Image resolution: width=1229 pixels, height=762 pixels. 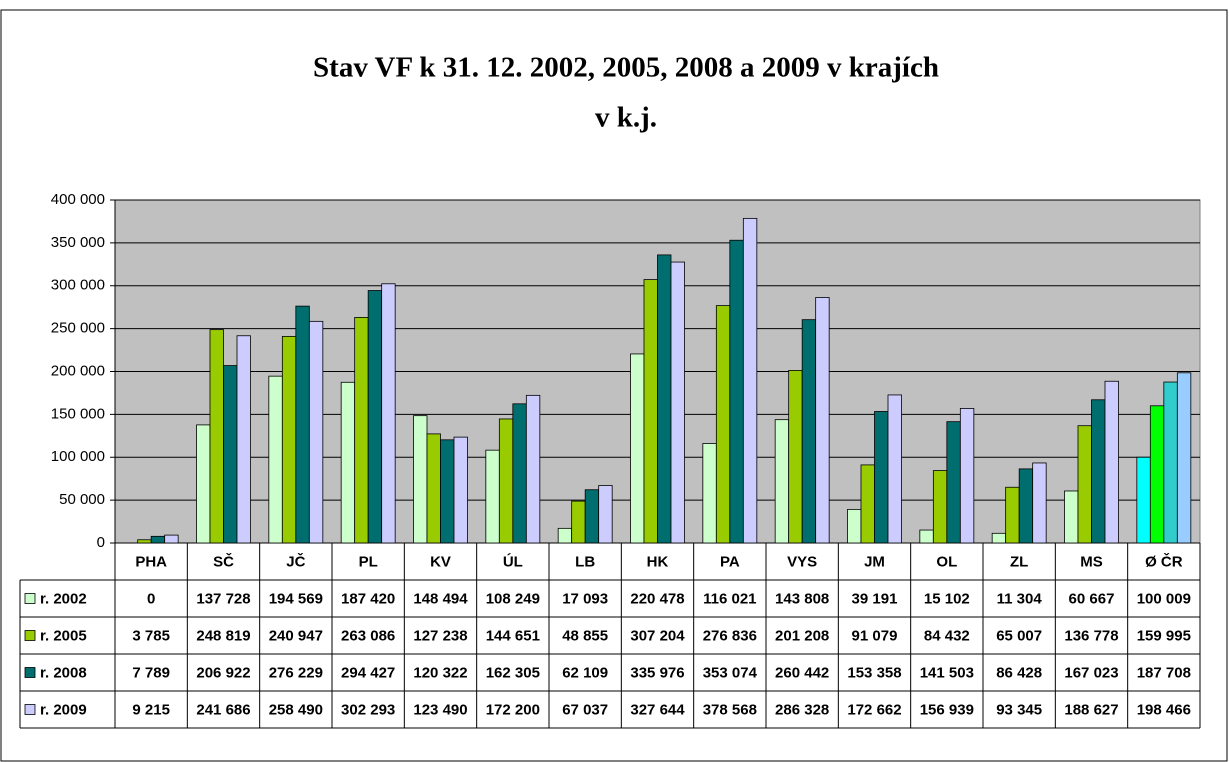 I want to click on x-tick-label: SČ, so click(x=223, y=561).